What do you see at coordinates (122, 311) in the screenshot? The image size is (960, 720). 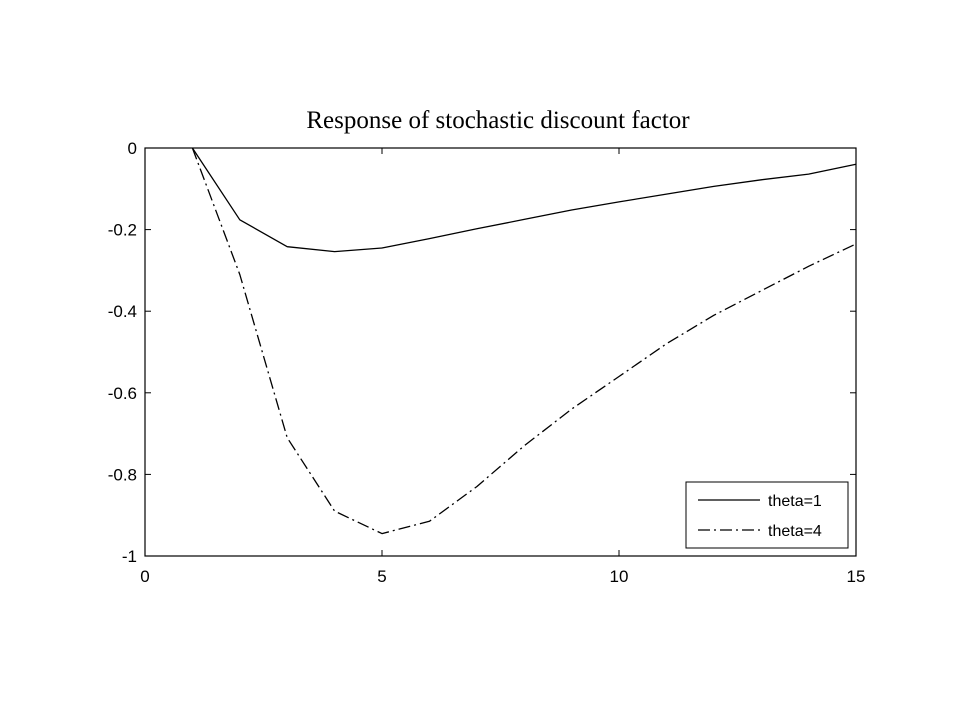 I see `y-tick-label: -0.4` at bounding box center [122, 311].